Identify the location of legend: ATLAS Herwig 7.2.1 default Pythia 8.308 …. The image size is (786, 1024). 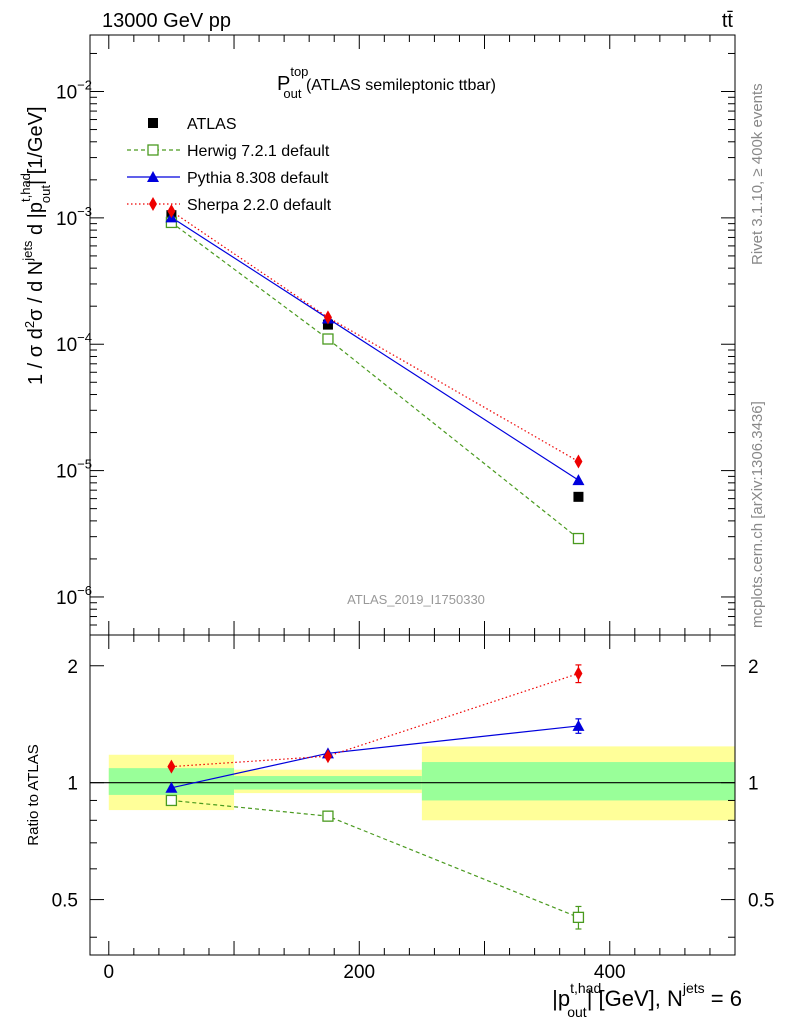
(229, 165).